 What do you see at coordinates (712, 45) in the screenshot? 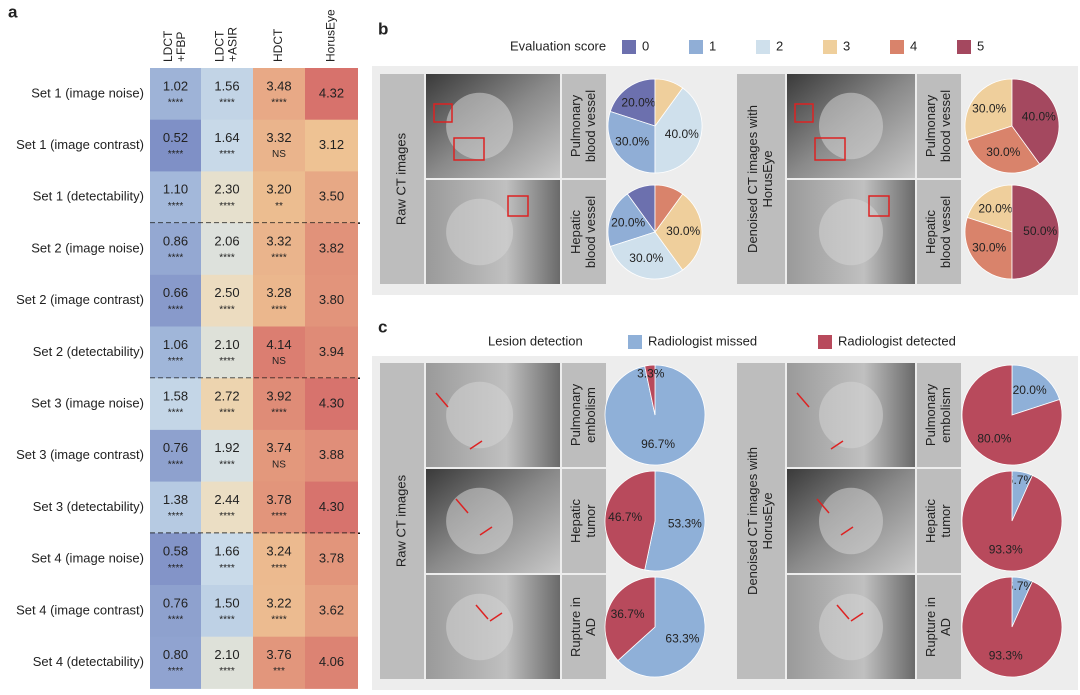
I see `legend-label: 1` at bounding box center [712, 45].